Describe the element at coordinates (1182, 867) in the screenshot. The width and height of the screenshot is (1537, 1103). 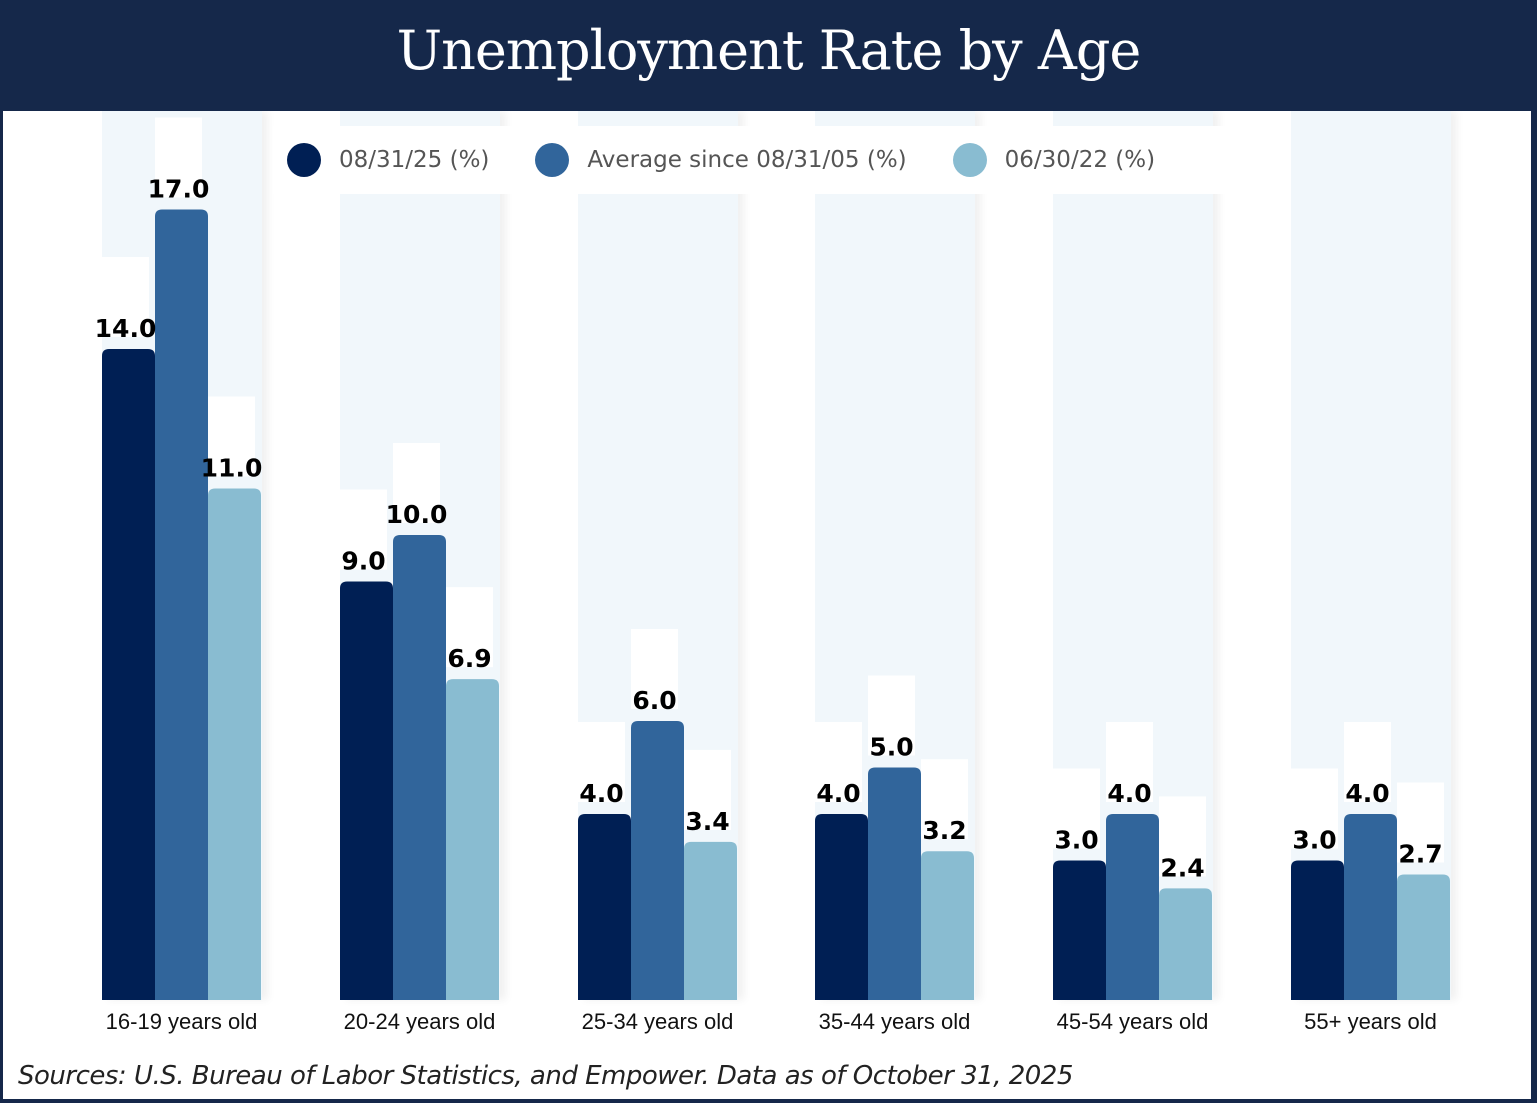
I see `data-label: 2.4` at that location.